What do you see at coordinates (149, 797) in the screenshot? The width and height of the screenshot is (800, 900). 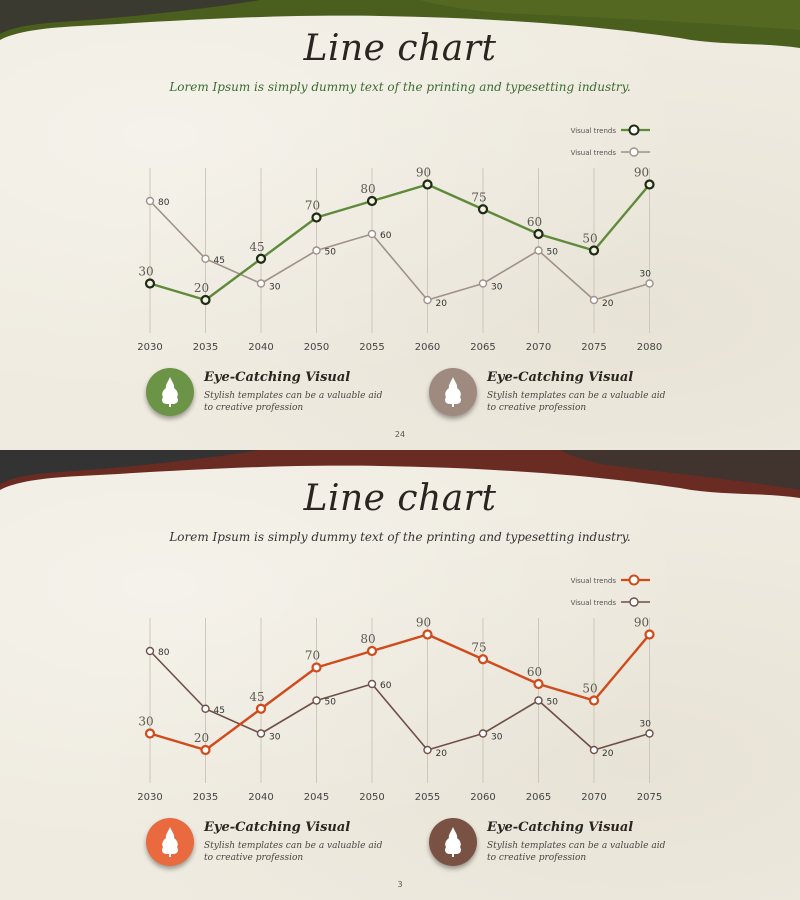 I see `x-tick-label: 2030` at bounding box center [149, 797].